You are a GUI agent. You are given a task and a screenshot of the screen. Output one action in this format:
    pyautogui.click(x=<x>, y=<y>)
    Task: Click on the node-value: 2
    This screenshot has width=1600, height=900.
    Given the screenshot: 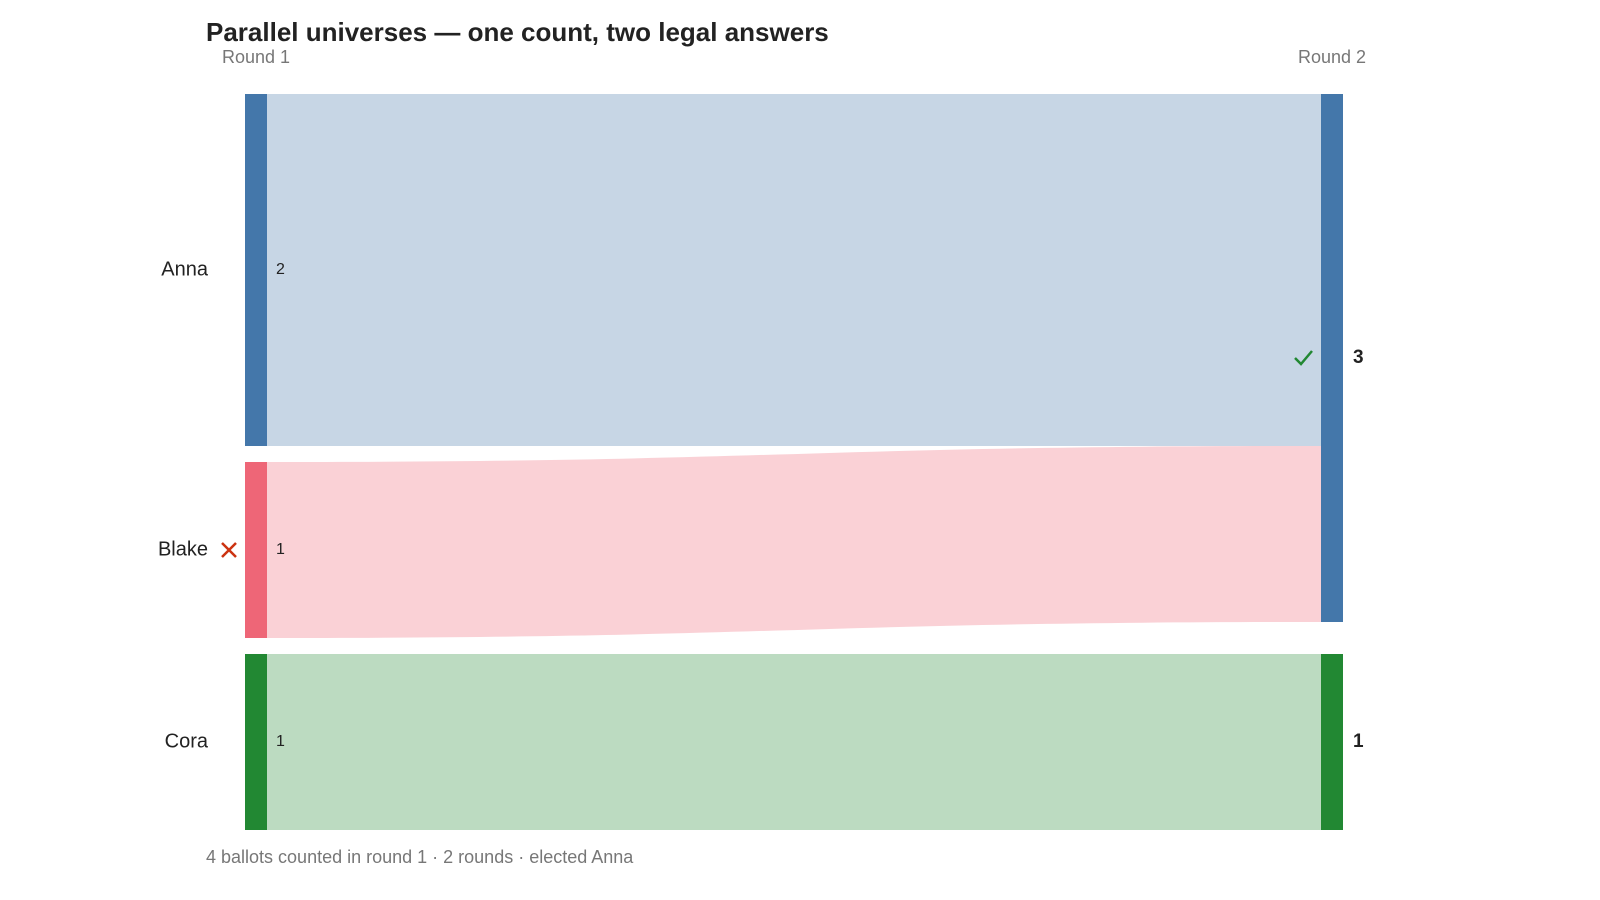 What is the action you would take?
    pyautogui.click(x=280, y=269)
    